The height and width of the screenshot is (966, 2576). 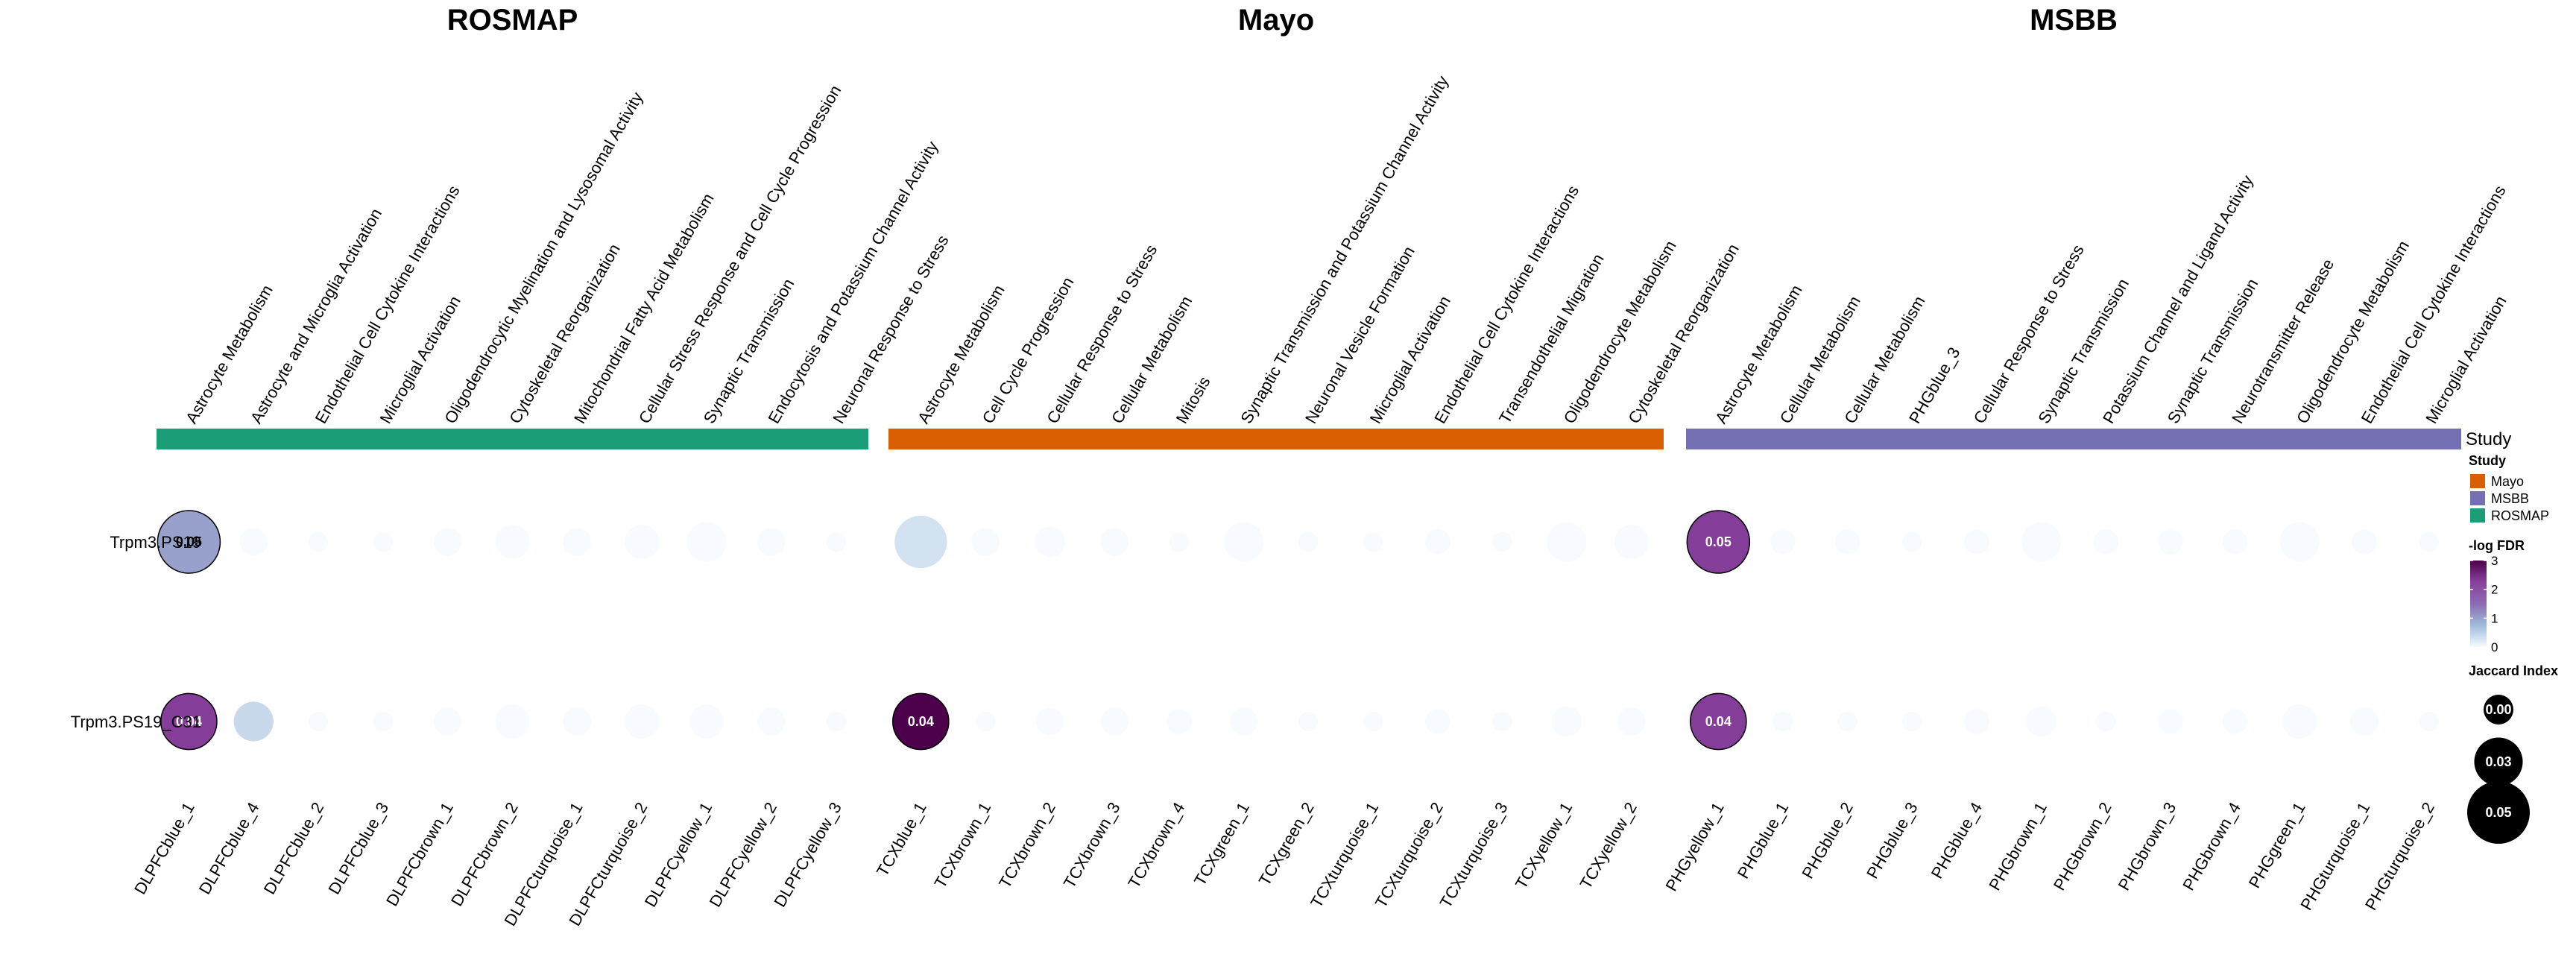 I want to click on module-tick-label: TCXturquoise_3, so click(x=1474, y=855).